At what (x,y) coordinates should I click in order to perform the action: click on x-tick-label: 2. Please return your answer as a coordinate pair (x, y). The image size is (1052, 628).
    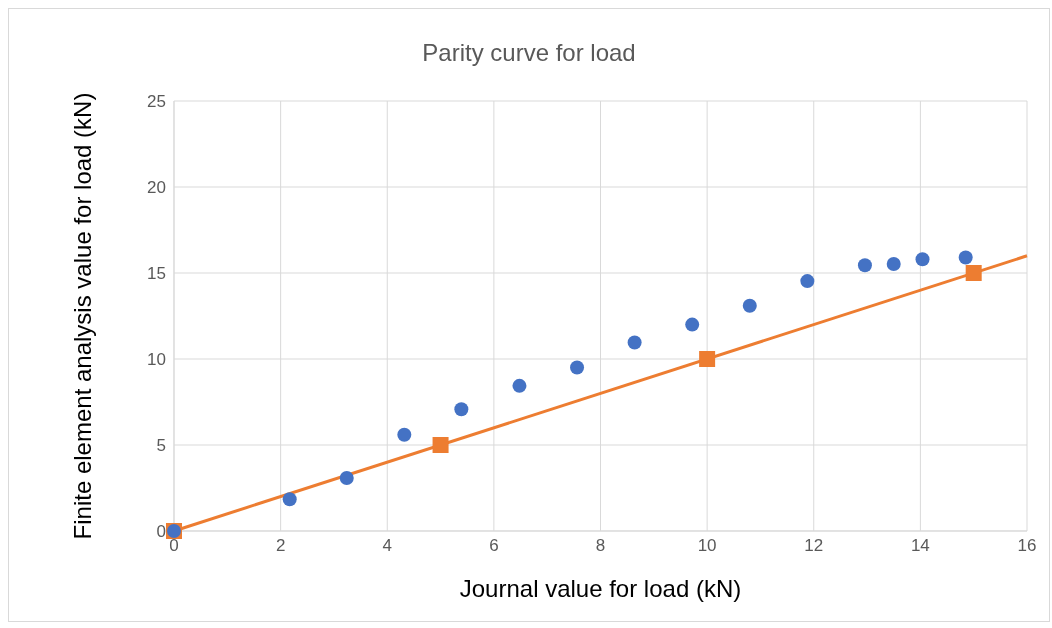
    Looking at the image, I should click on (280, 546).